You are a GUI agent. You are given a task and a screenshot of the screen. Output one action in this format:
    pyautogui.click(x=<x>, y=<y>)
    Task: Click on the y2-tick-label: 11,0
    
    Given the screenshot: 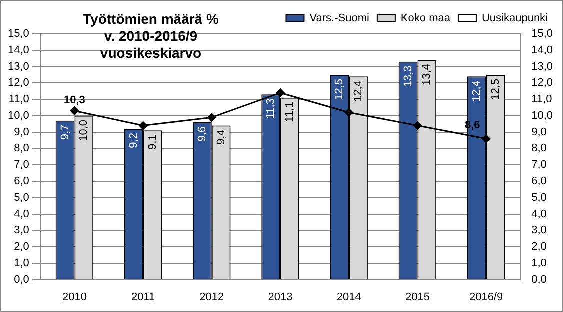 What is the action you would take?
    pyautogui.click(x=542, y=100)
    